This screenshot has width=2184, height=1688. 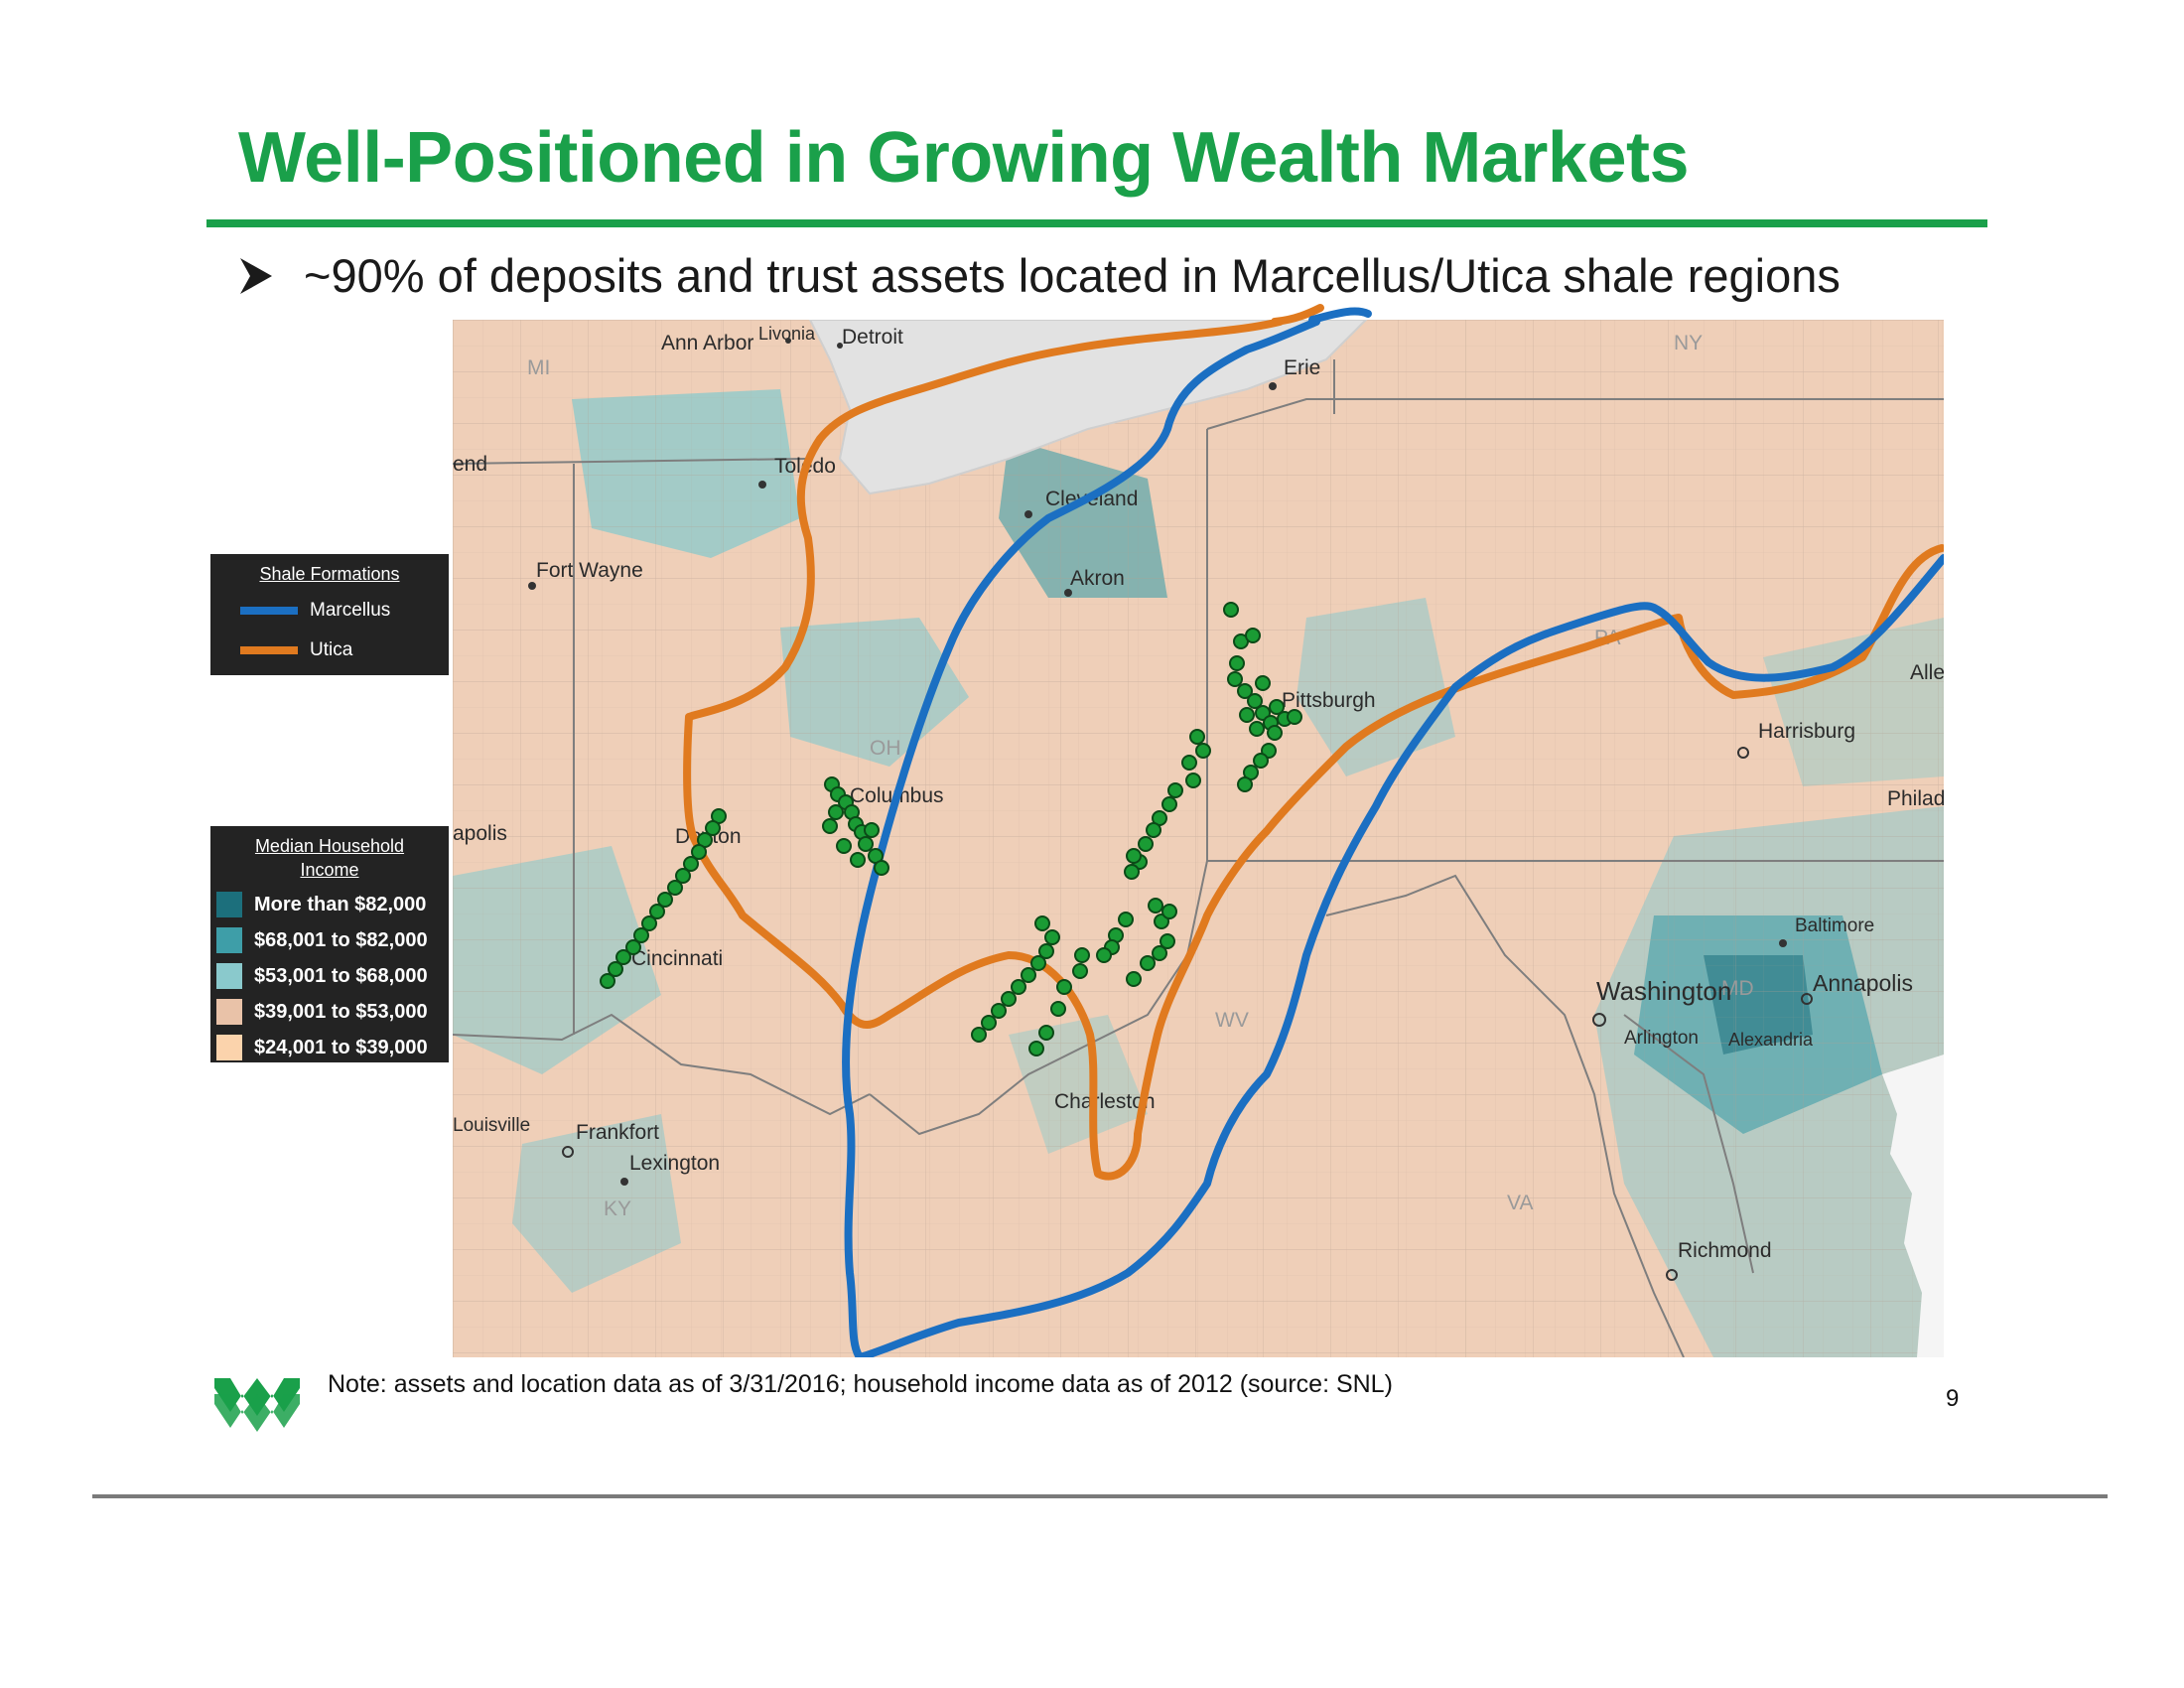 What do you see at coordinates (1725, 1250) in the screenshot?
I see `city-label: Richmond` at bounding box center [1725, 1250].